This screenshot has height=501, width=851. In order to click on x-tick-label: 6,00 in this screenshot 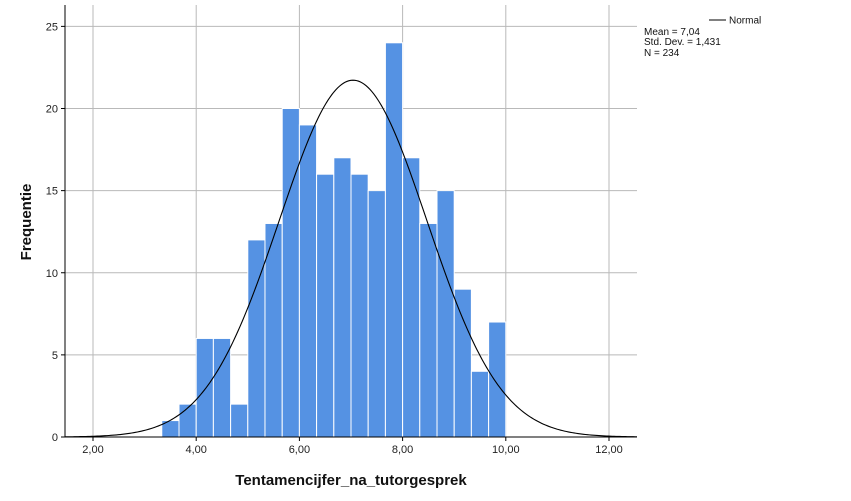, I will do `click(299, 450)`.